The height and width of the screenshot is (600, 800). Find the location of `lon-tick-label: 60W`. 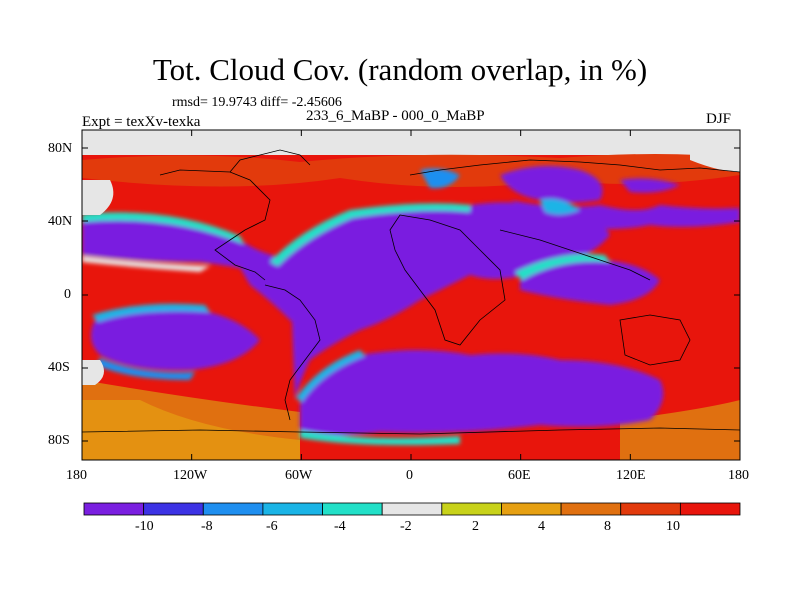

lon-tick-label: 60W is located at coordinates (299, 475).